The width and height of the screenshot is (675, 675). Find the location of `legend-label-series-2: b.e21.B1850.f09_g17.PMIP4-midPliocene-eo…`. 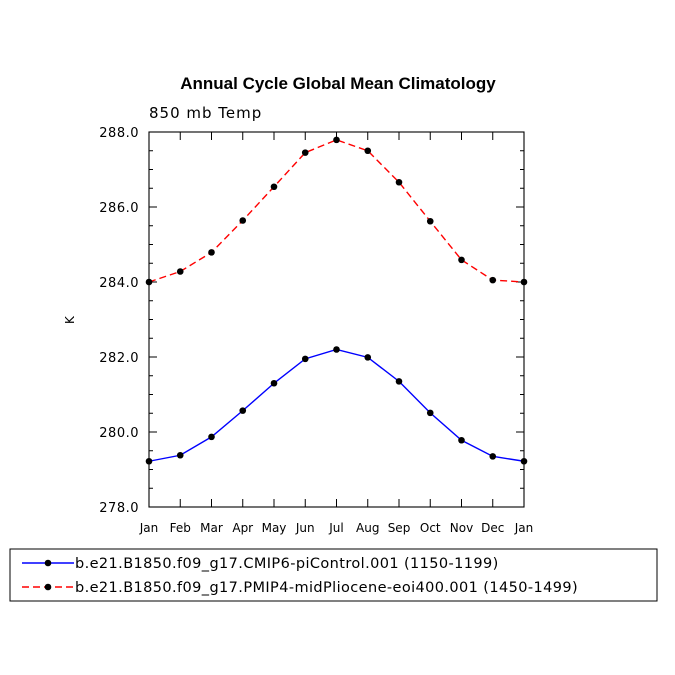

legend-label-series-2: b.e21.B1850.f09_g17.PMIP4-midPliocene-eo… is located at coordinates (326, 588).